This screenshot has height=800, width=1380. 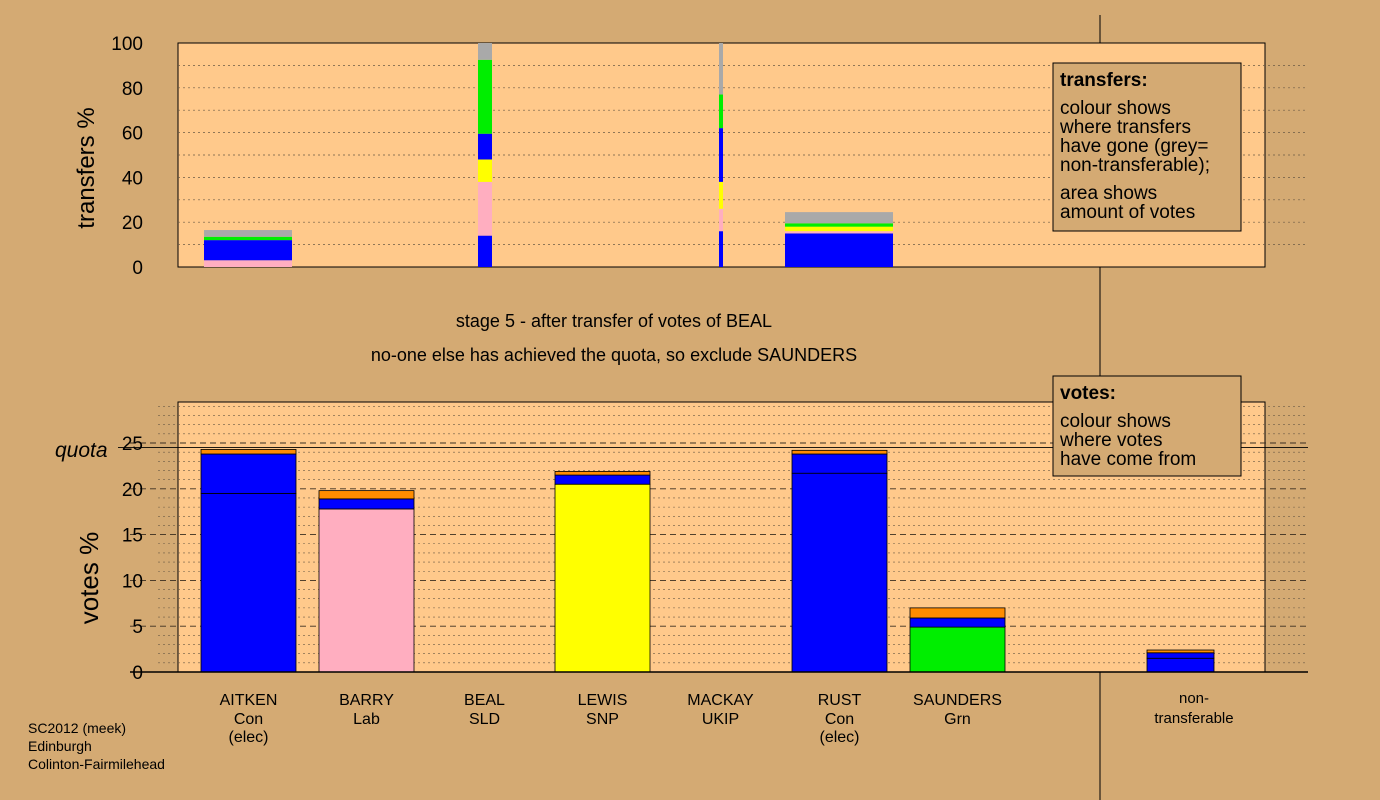 I want to click on nontransferable-label: non-, so click(x=1194, y=698).